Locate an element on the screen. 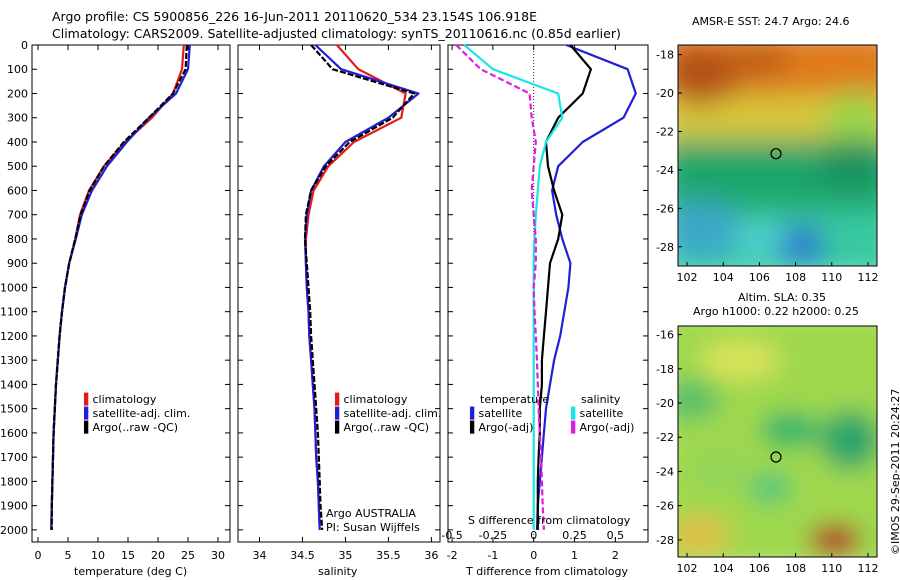 The width and height of the screenshot is (900, 580). salinity-series-group is located at coordinates (361, 287).